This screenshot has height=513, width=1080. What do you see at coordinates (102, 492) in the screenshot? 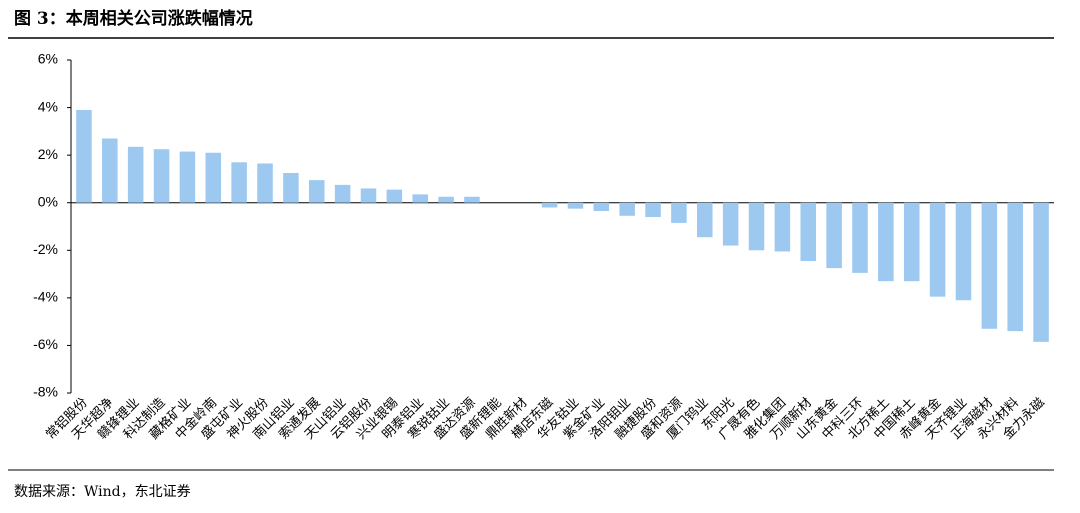
I see `source: 数据来源：Wind，东北证券` at bounding box center [102, 492].